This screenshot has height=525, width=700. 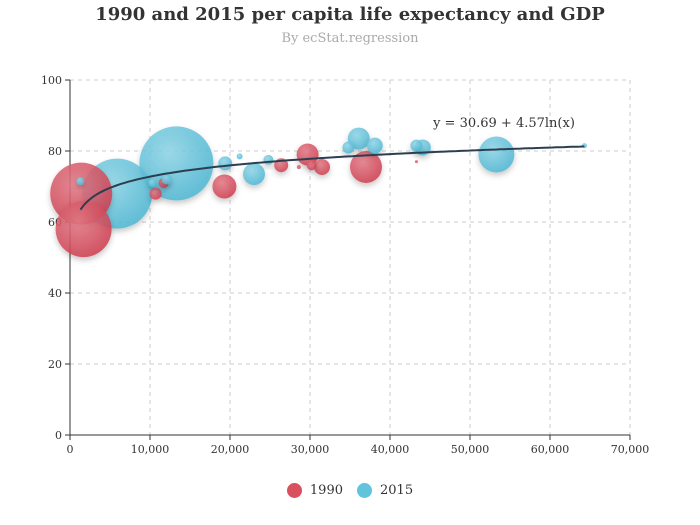 What do you see at coordinates (470, 449) in the screenshot?
I see `x-tick-label: 50,000` at bounding box center [470, 449].